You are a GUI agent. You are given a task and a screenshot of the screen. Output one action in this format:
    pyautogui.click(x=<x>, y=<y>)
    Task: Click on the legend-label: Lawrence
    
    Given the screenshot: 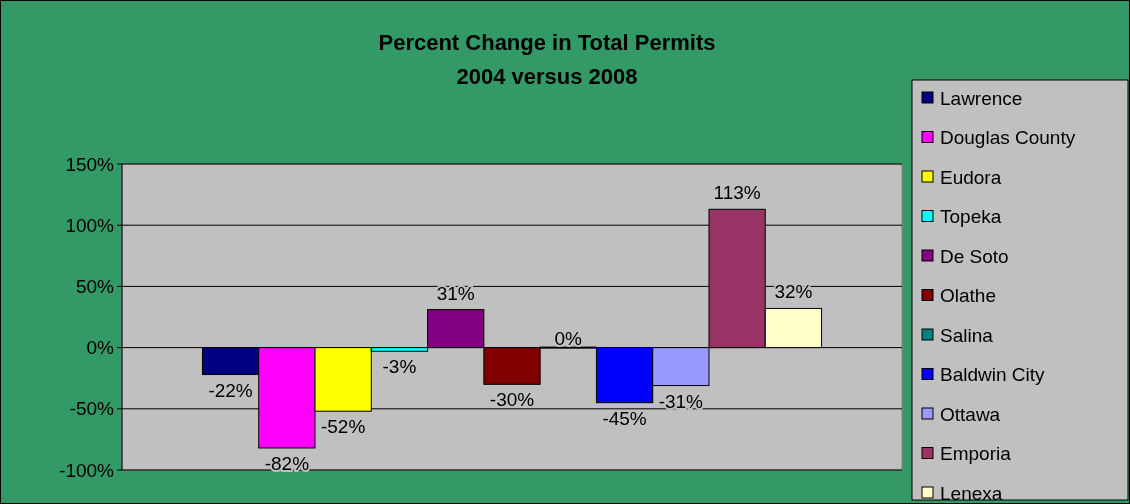 What is the action you would take?
    pyautogui.click(x=981, y=98)
    